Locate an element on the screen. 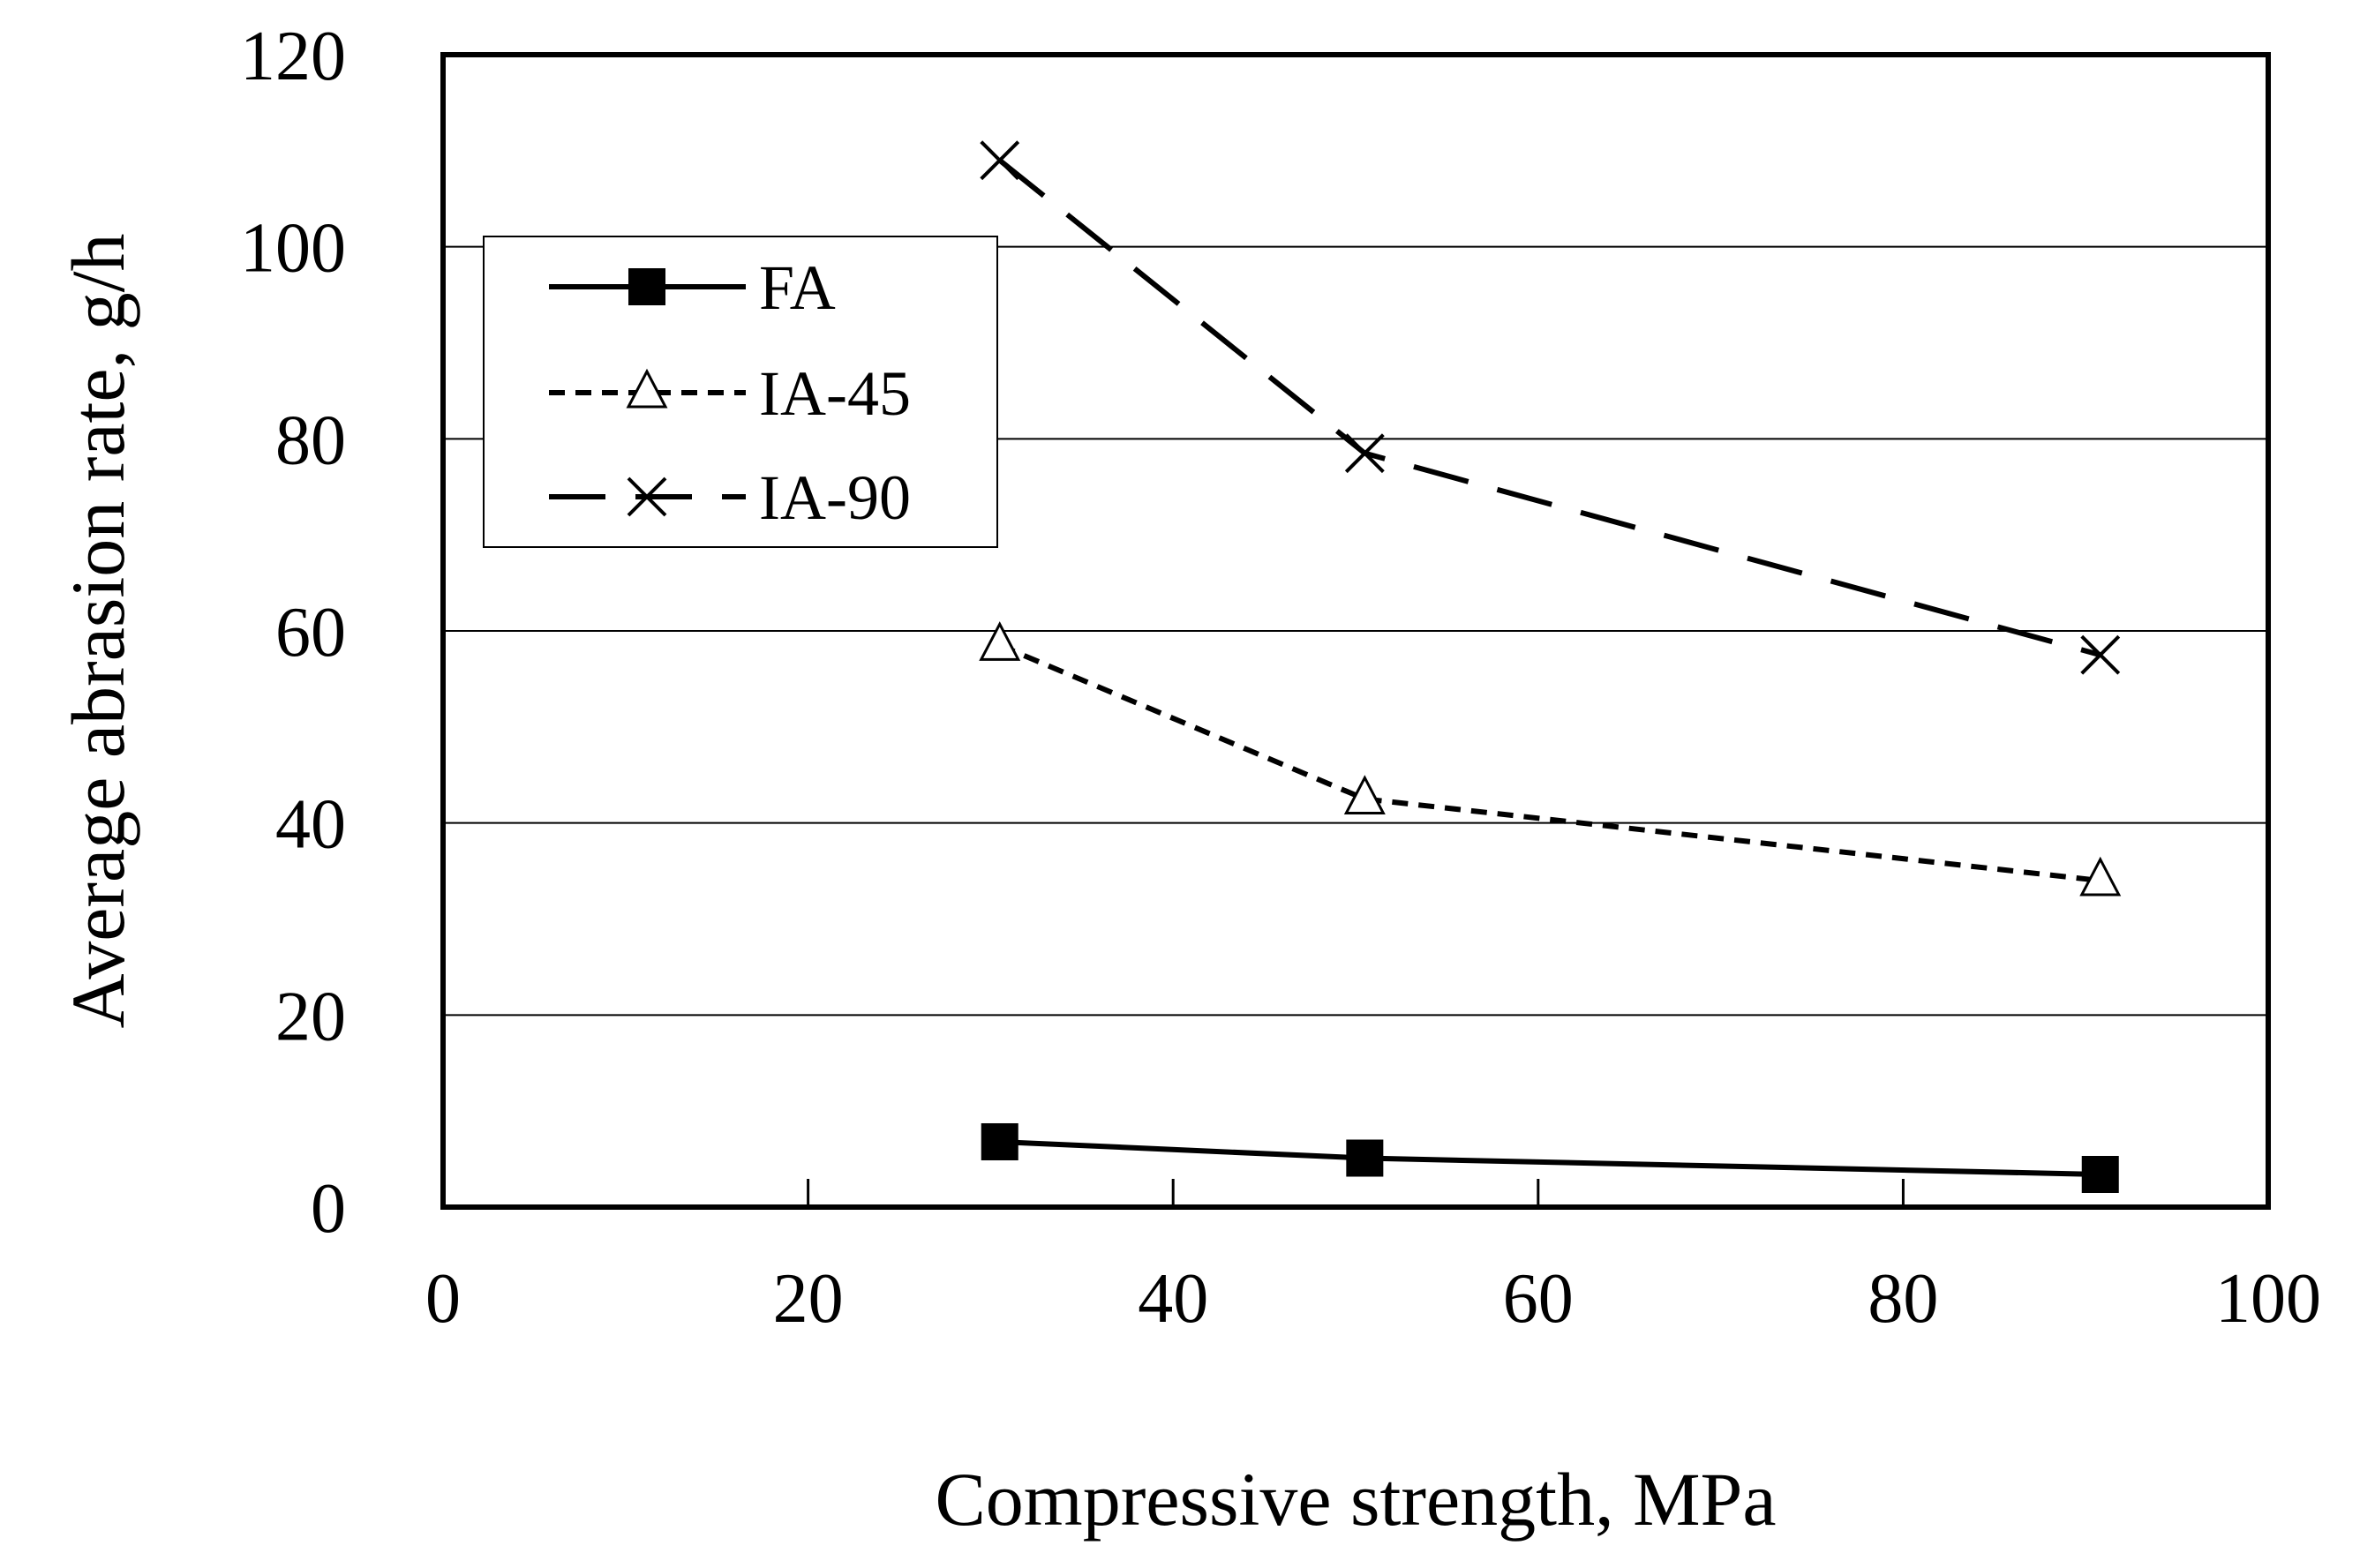 The height and width of the screenshot is (1568, 2360). point-ia-90-0-stroke-b is located at coordinates (1000, 160).